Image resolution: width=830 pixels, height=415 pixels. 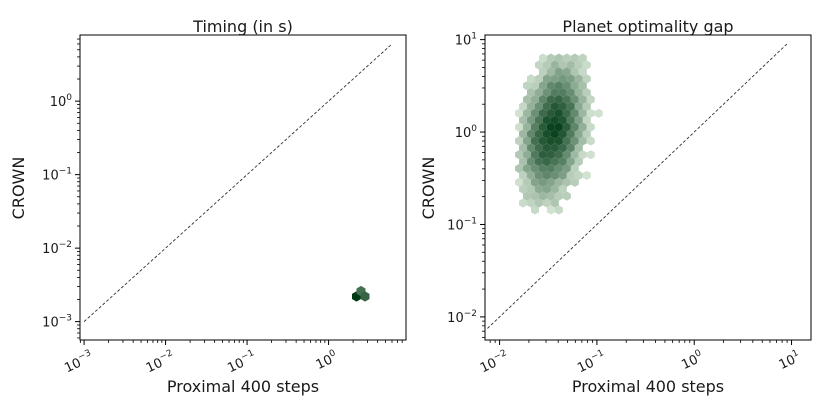 What do you see at coordinates (360, 293) in the screenshot?
I see `left-hexbins` at bounding box center [360, 293].